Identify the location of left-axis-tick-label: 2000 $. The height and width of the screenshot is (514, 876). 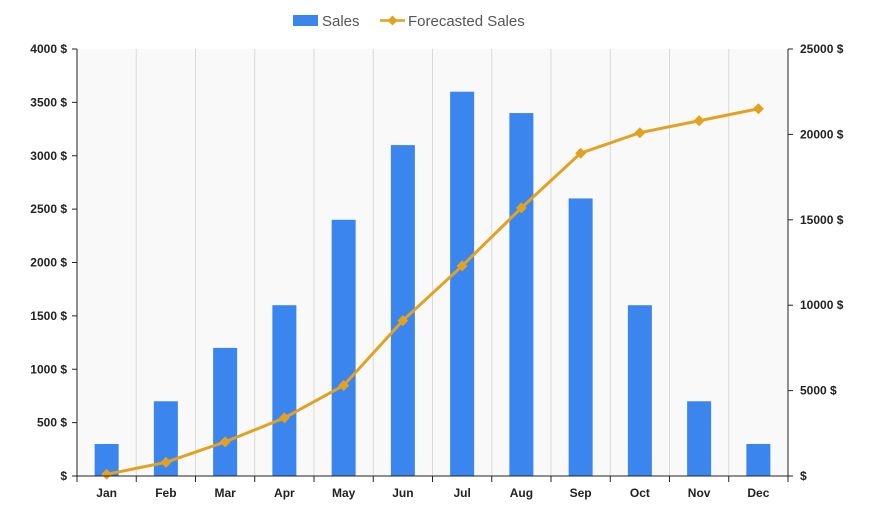
(48, 263).